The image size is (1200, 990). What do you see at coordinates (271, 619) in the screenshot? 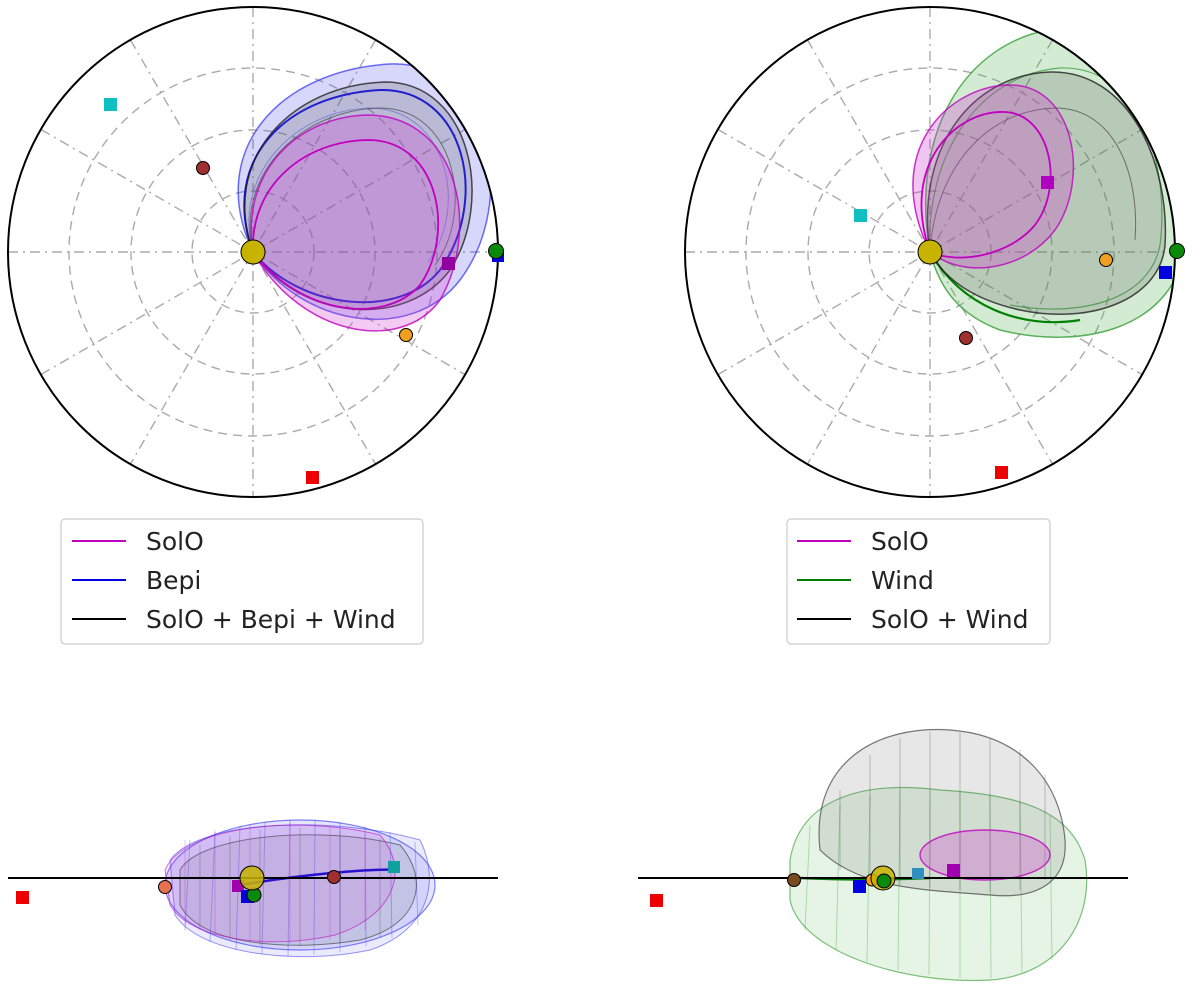
I see `legend-entry-combined: SolO + Bepi + Wind` at bounding box center [271, 619].